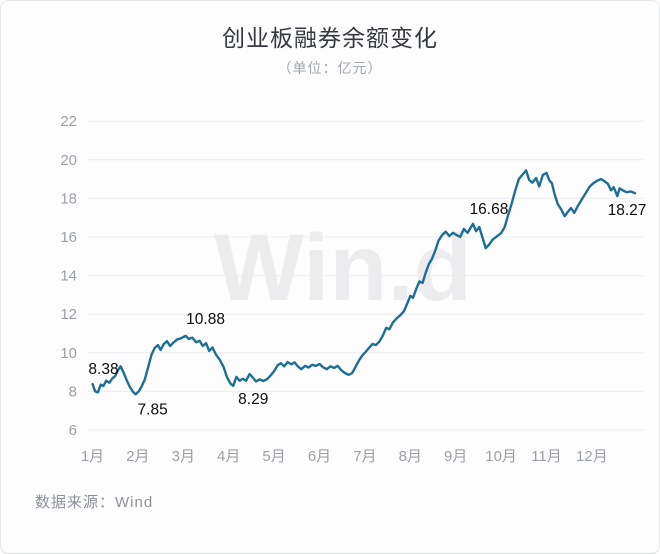 This screenshot has height=554, width=660. Describe the element at coordinates (94, 502) in the screenshot. I see `data-source-label: 数据来源：Wind` at that location.